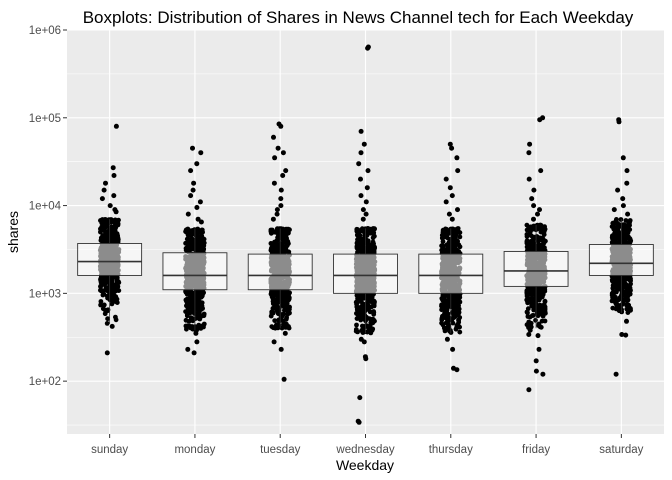 The height and width of the screenshot is (480, 672). I want to click on box-thursday, so click(451, 281).